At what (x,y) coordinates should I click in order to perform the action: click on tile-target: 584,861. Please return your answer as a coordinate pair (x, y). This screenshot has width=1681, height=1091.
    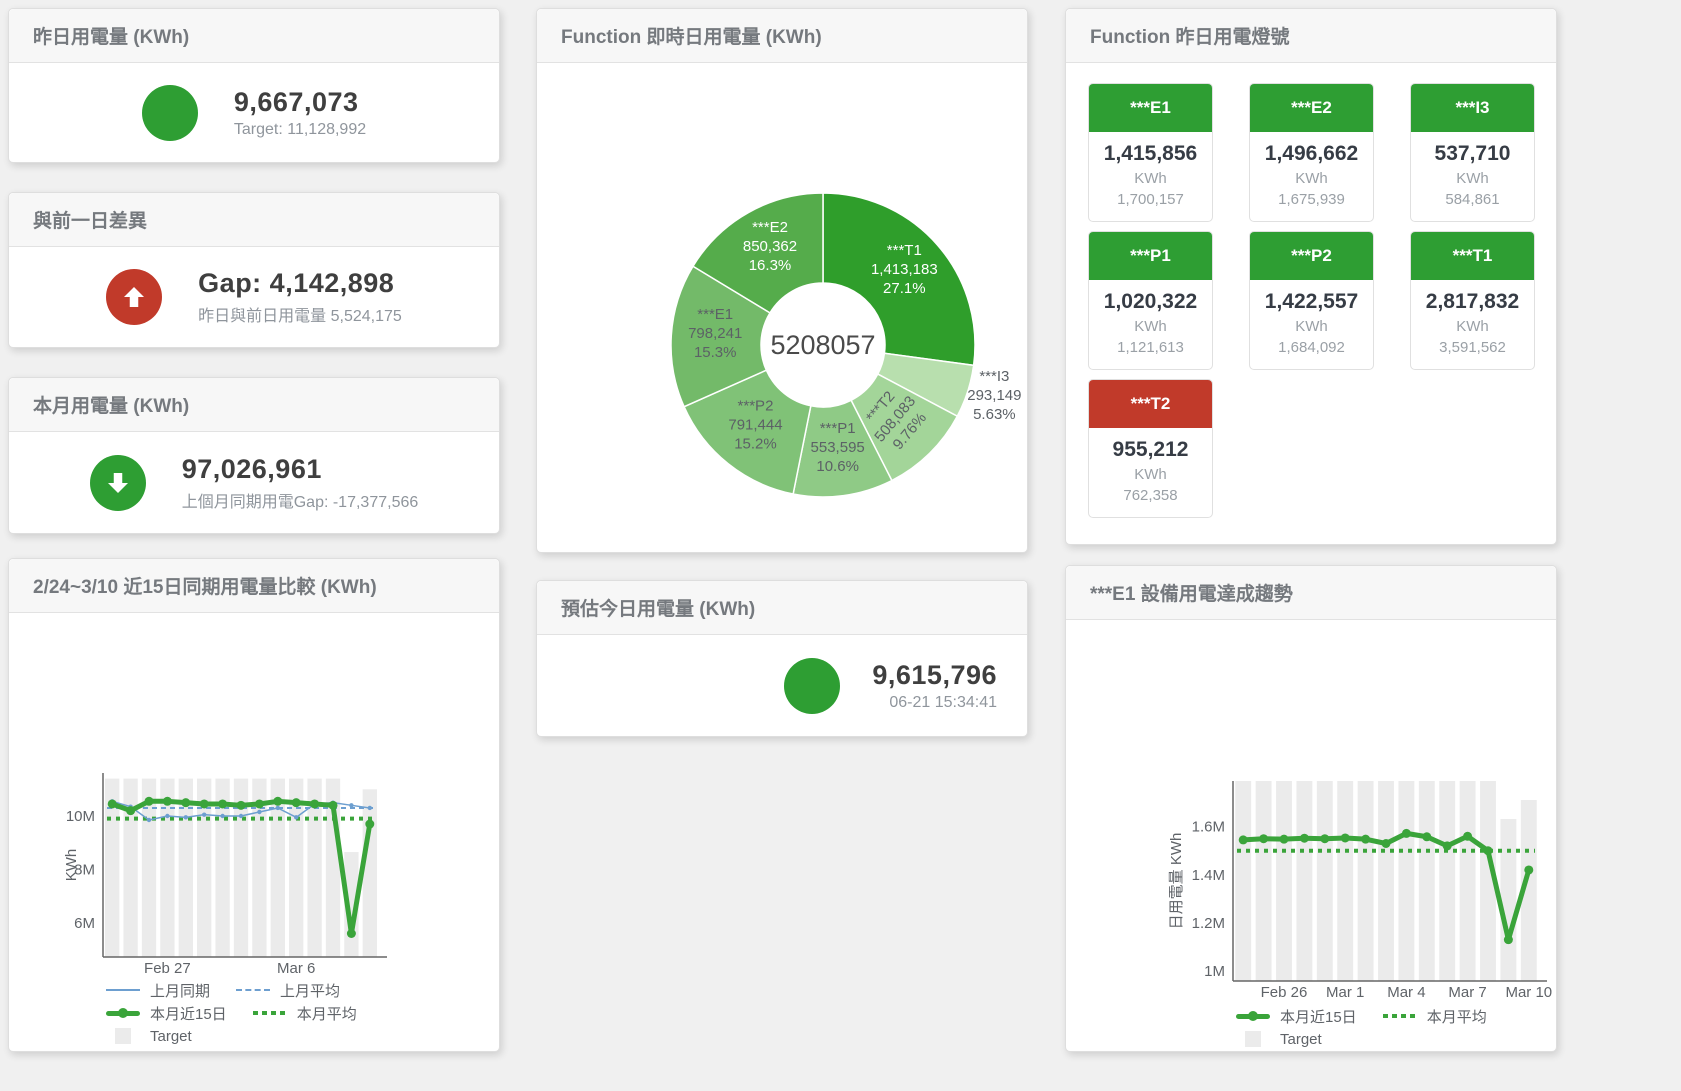
    Looking at the image, I should click on (1472, 199).